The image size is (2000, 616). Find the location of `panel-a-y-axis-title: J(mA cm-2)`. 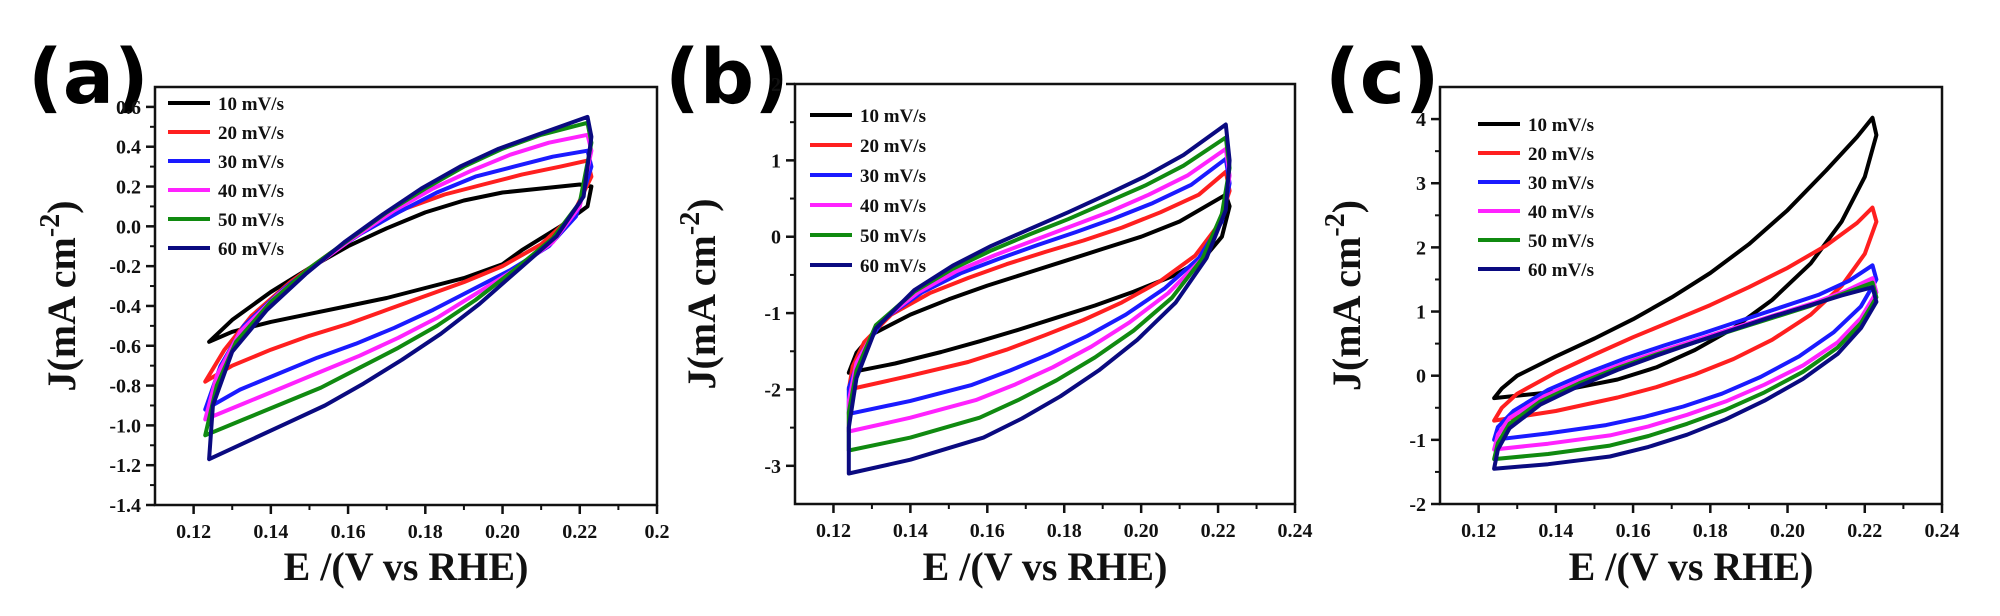

panel-a-y-axis-title: J(mA cm-2) is located at coordinates (59, 295).